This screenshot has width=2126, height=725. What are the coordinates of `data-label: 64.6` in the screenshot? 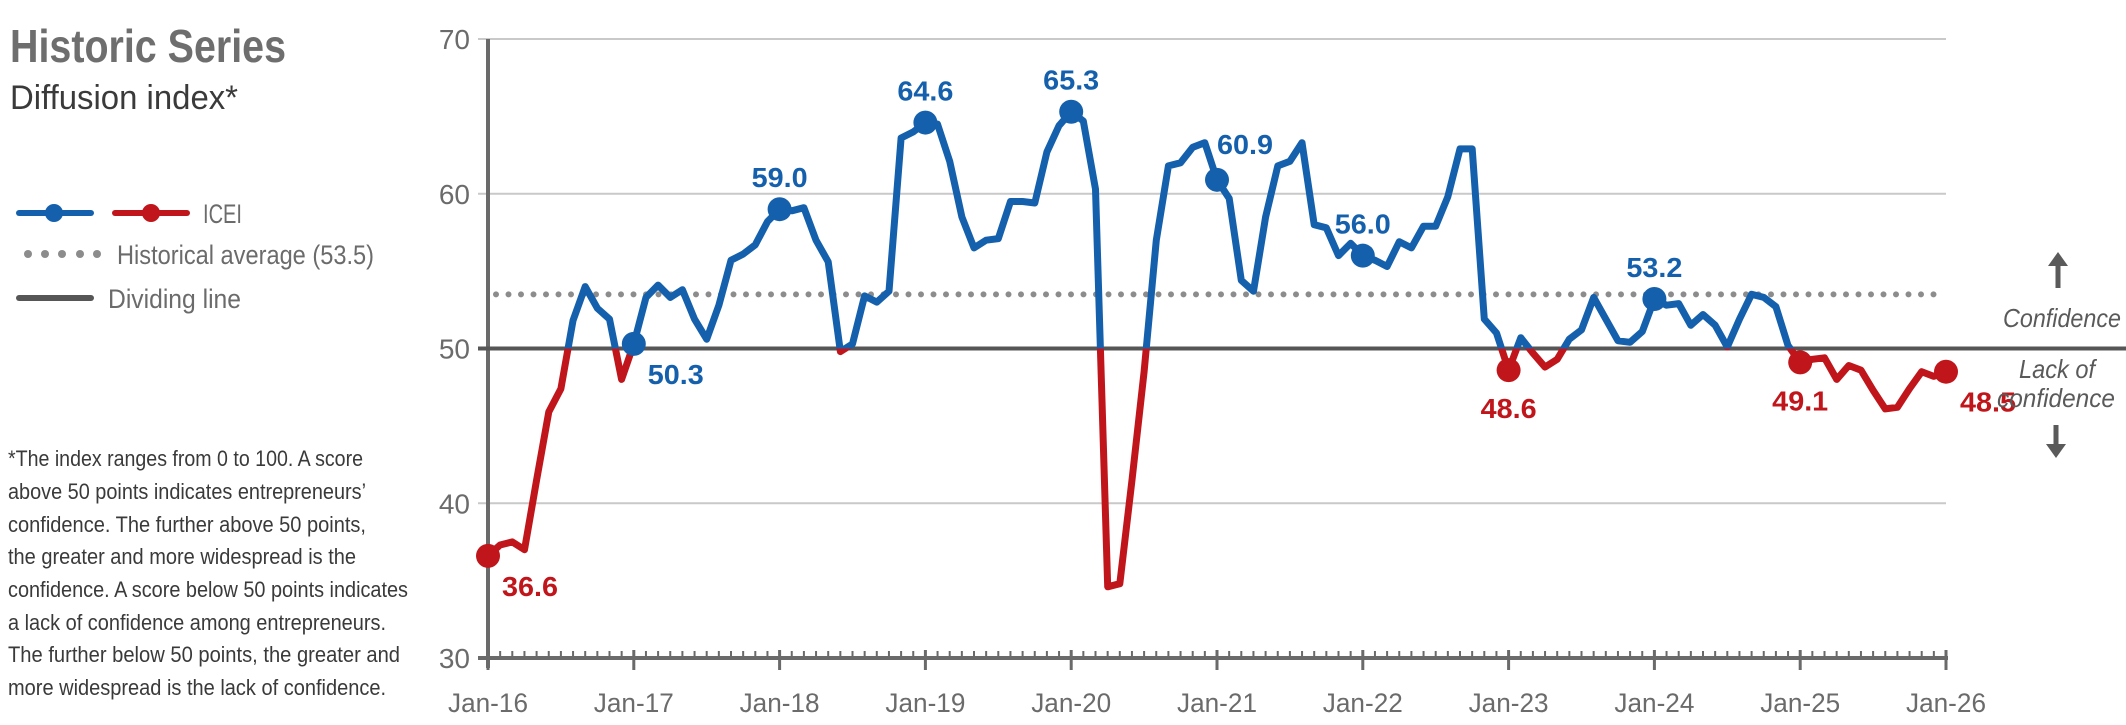 It's located at (925, 91).